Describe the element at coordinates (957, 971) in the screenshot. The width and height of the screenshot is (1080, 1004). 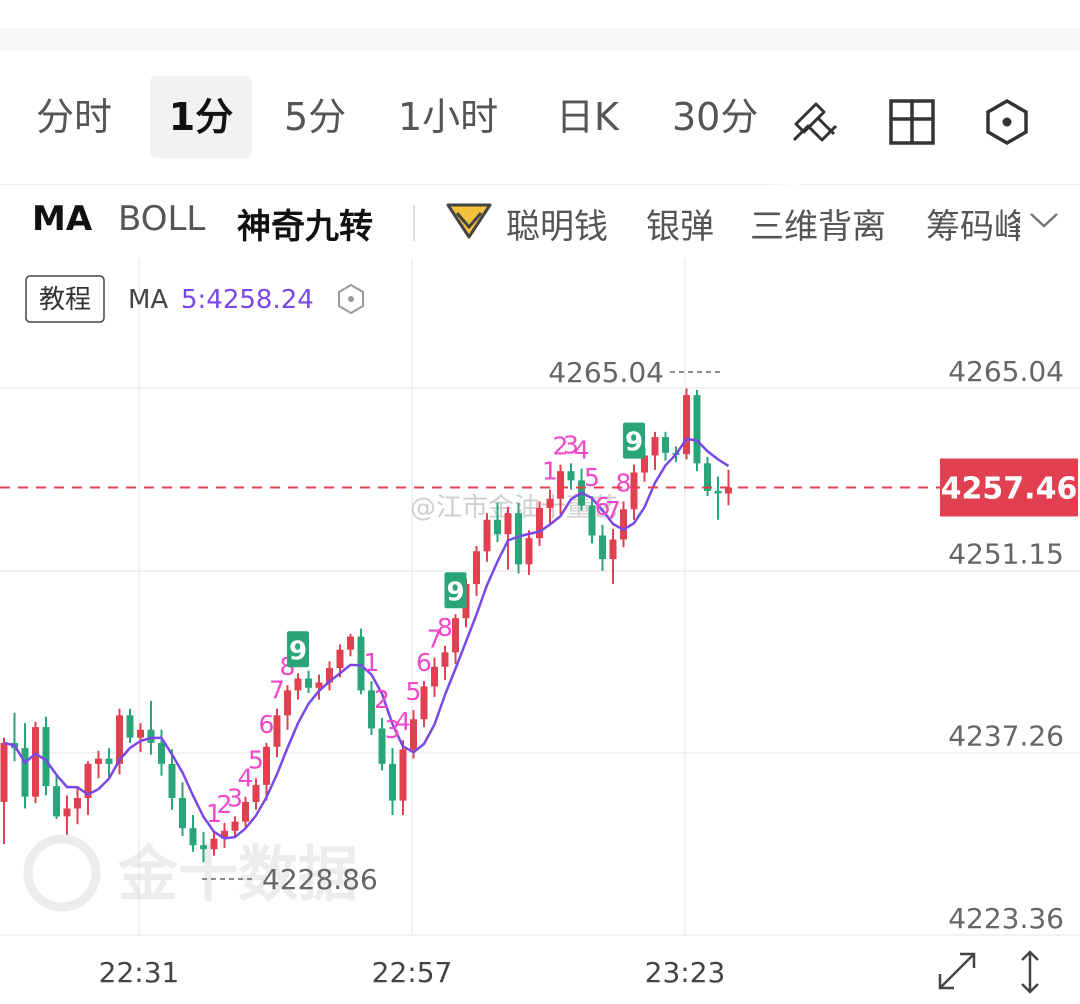
I see `expand-icon` at that location.